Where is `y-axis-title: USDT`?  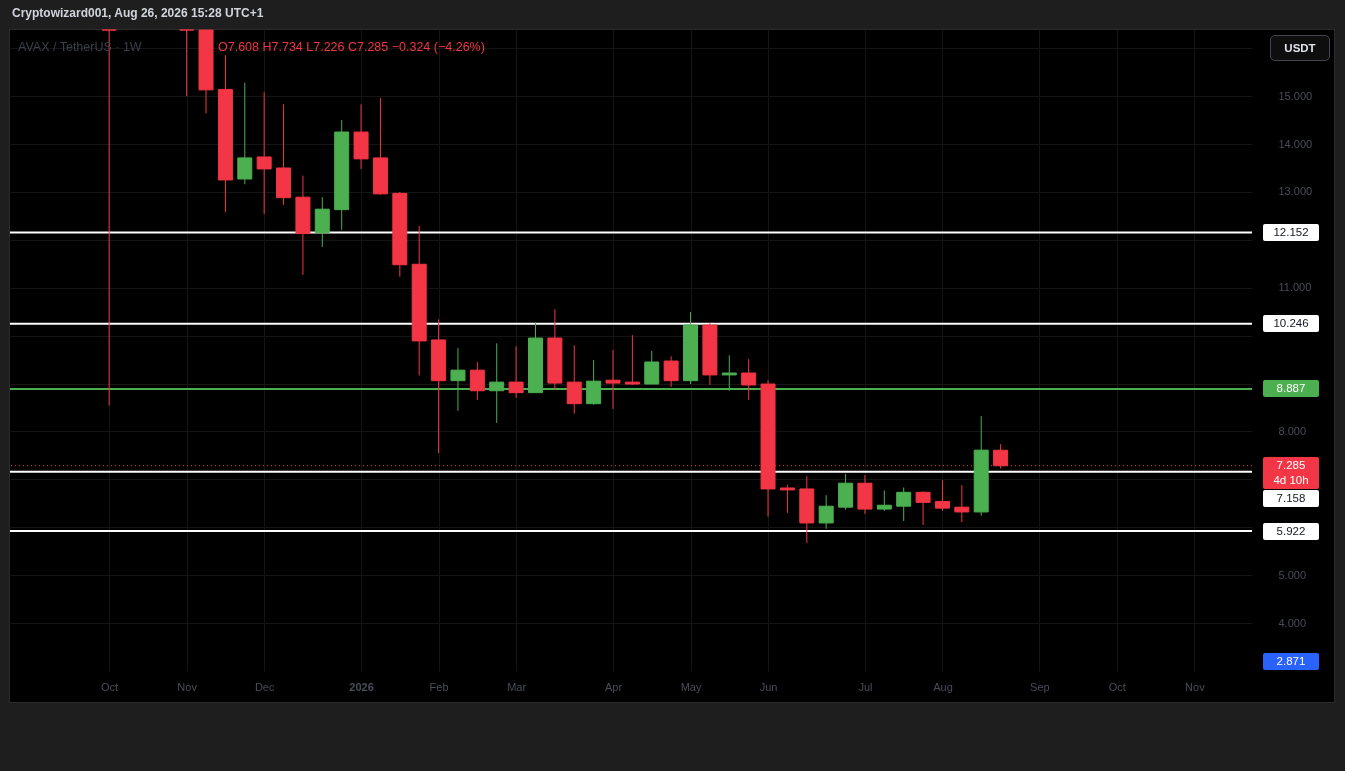 y-axis-title: USDT is located at coordinates (1300, 48).